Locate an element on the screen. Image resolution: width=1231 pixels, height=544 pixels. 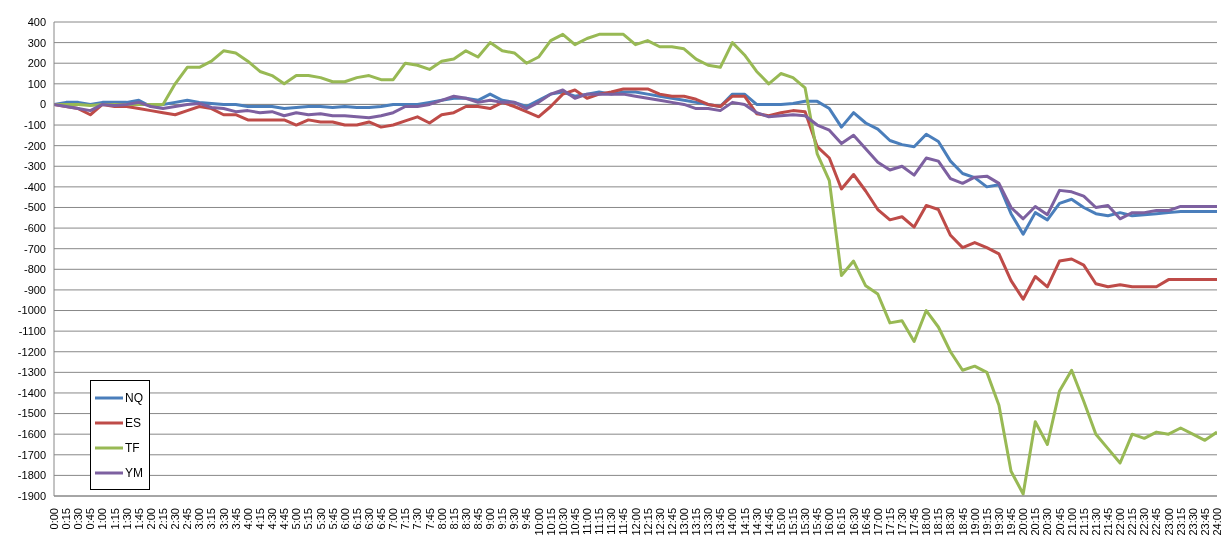
x-tick-label: 20:45 is located at coordinates (1059, 522).